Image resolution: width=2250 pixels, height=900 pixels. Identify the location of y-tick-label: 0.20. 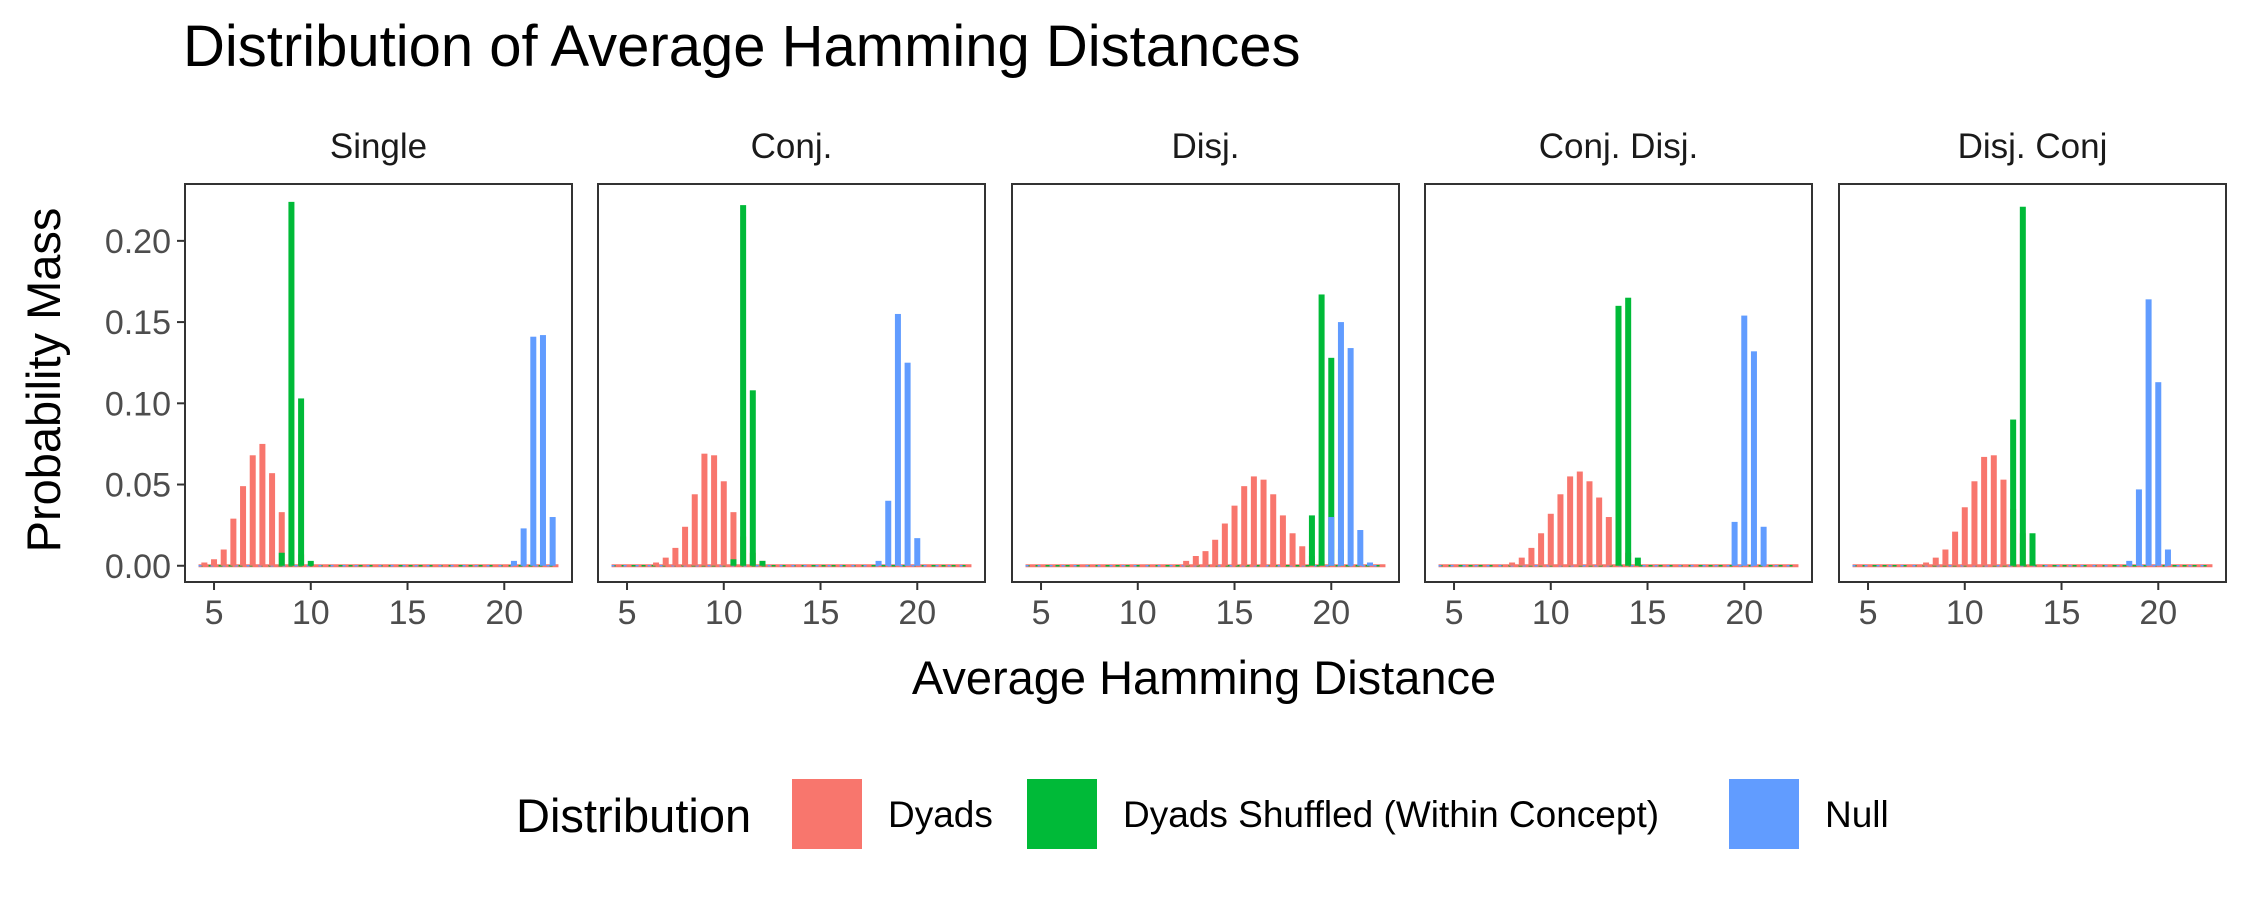
(138, 242).